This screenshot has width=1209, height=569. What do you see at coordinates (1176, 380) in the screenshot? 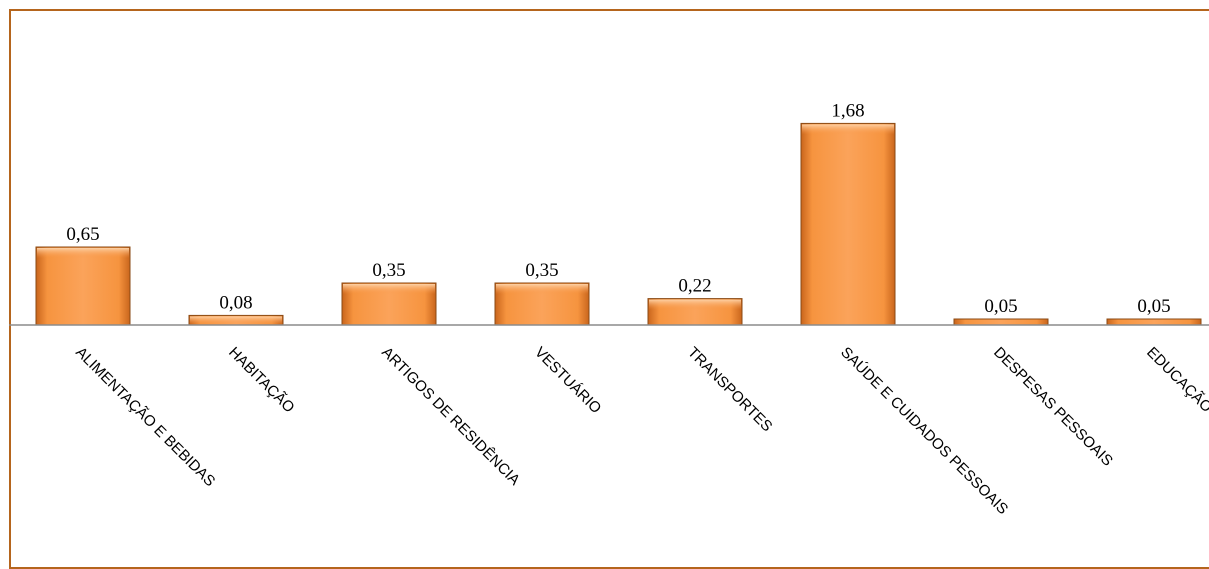
I see `category-label-7: EDUCAÇÃO` at bounding box center [1176, 380].